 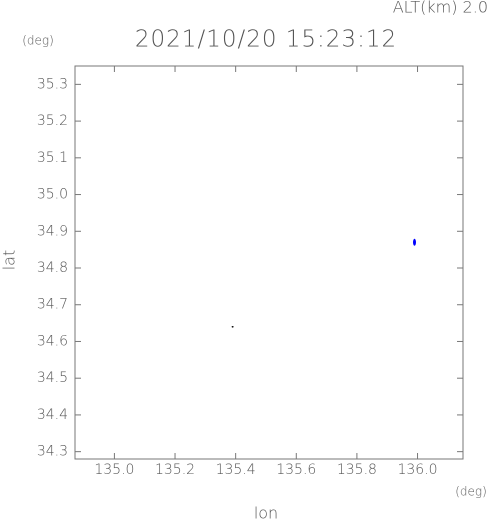 What do you see at coordinates (52, 415) in the screenshot?
I see `y-tick-label: 34.4` at bounding box center [52, 415].